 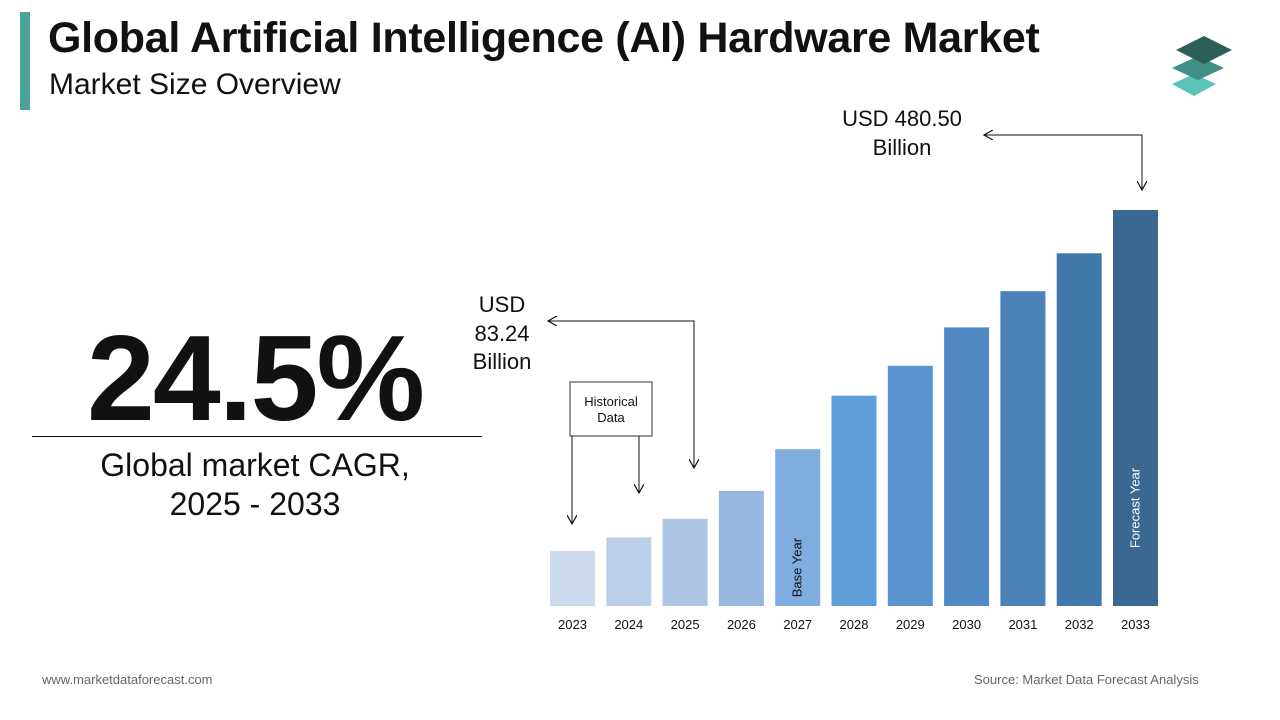 I want to click on bar-2028, so click(x=854, y=500).